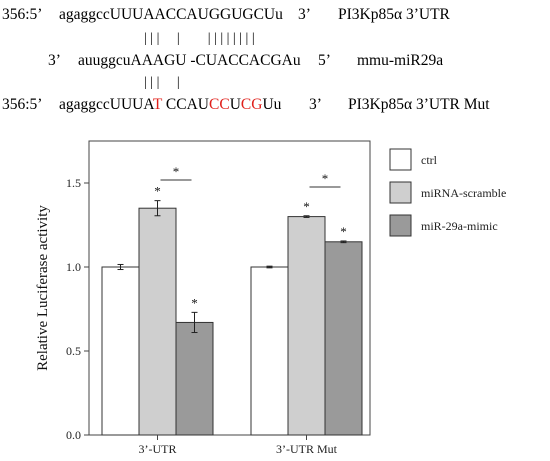 The width and height of the screenshot is (550, 461). I want to click on row2-seq-lower: auuggcu, so click(104, 60).